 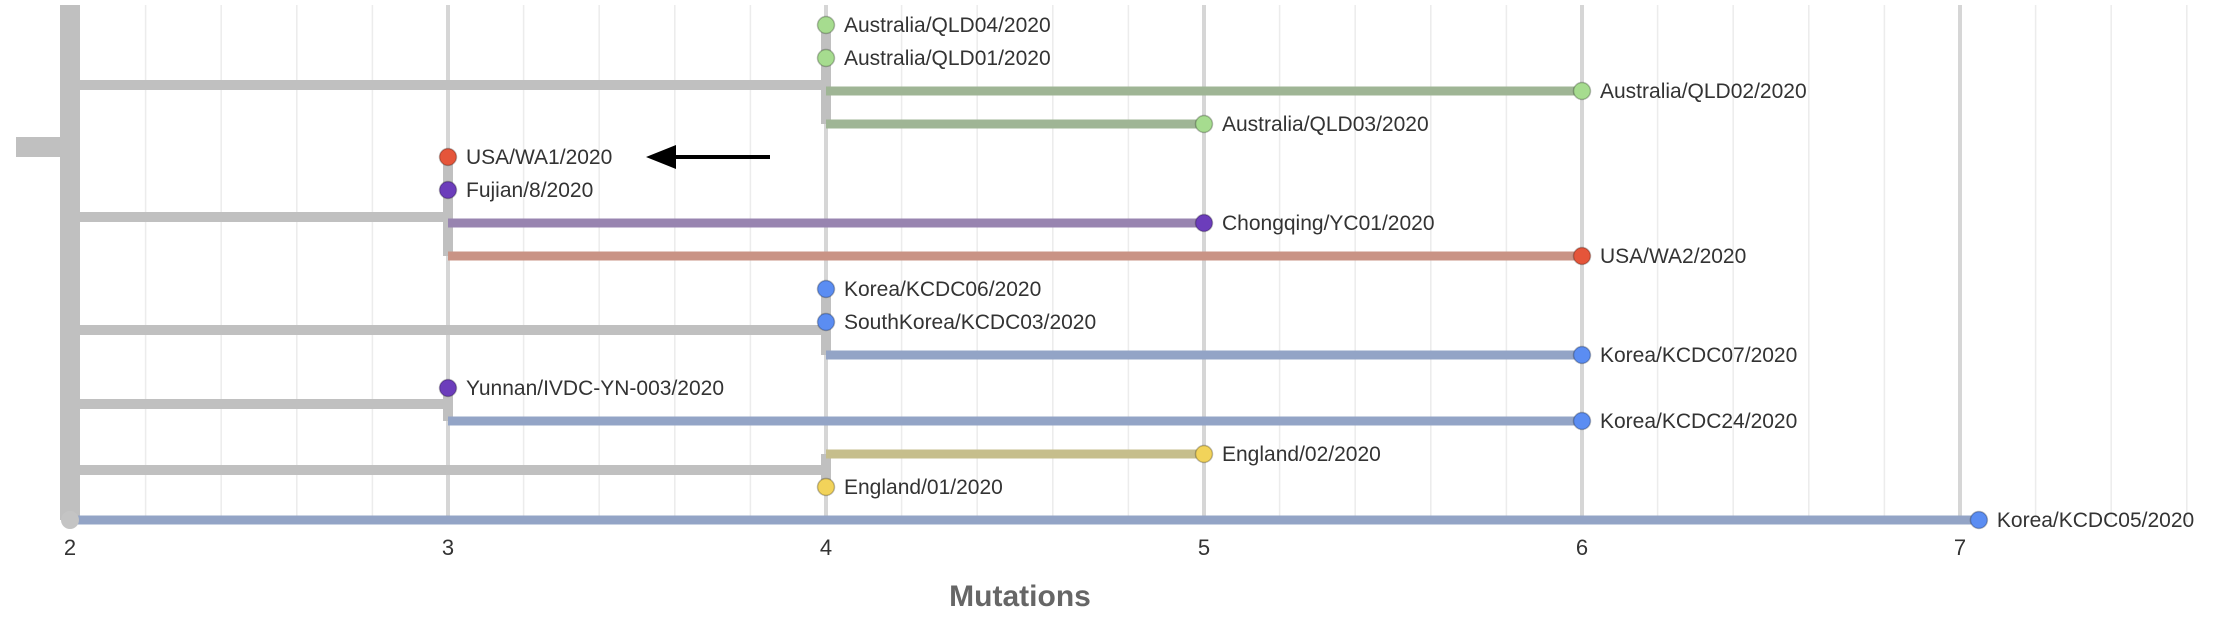 I want to click on annotation-arrow, so click(x=708, y=157).